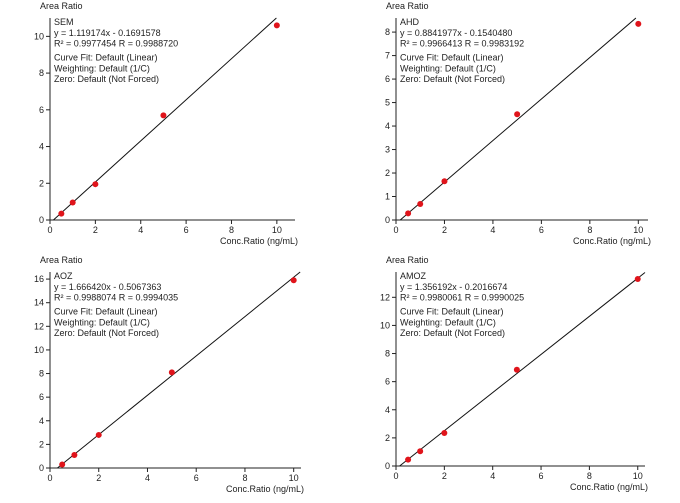 This screenshot has width=680, height=503. Describe the element at coordinates (107, 287) in the screenshot. I see `chart-aoz-equation: y = 1.666420x - 0.5067363` at that location.